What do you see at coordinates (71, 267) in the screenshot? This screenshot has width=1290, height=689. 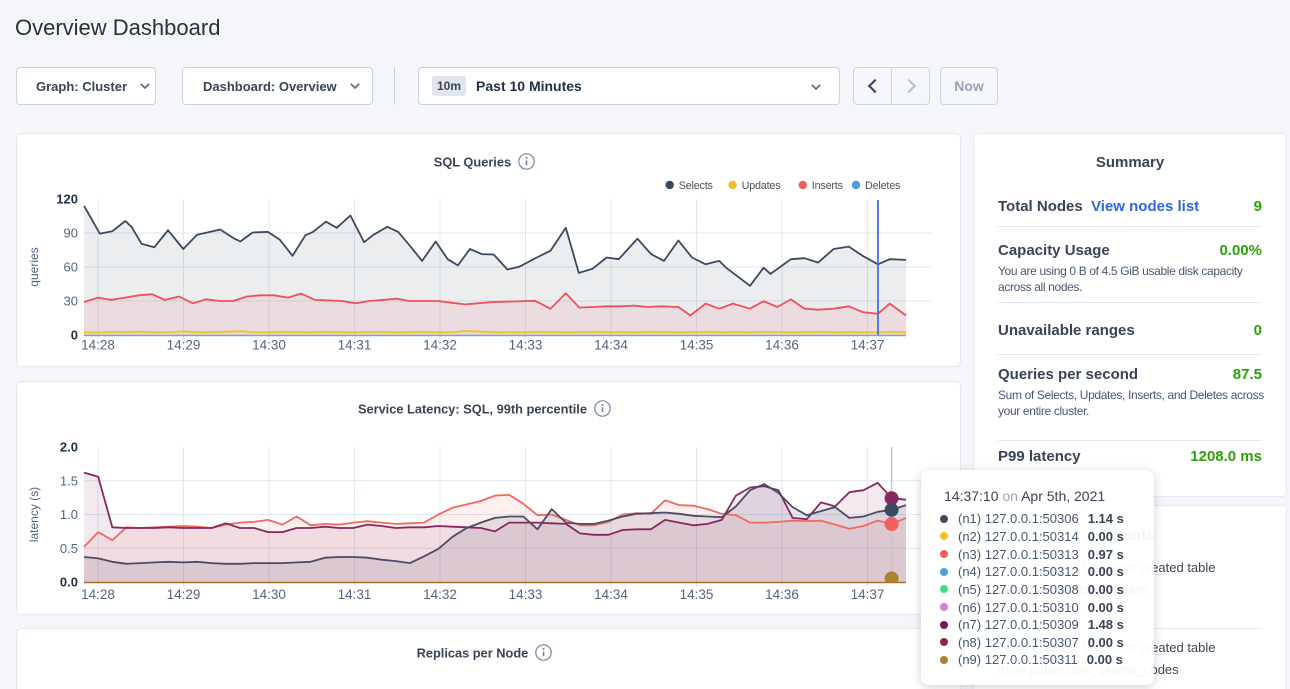 I see `svg-text: 60` at bounding box center [71, 267].